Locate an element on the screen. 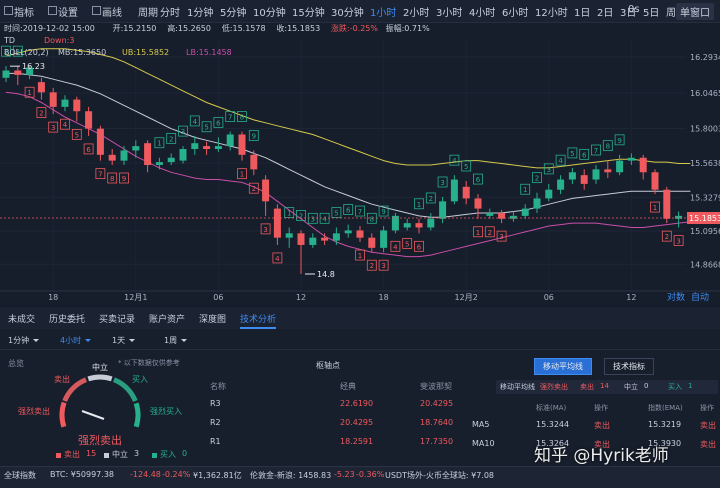  ma-summary-result: 强烈卖出 is located at coordinates (554, 387).